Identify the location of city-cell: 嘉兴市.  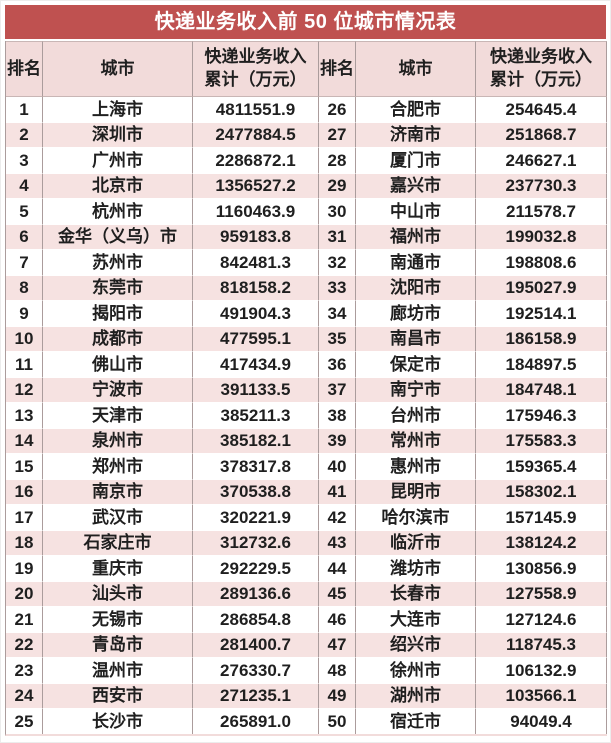
(416, 185).